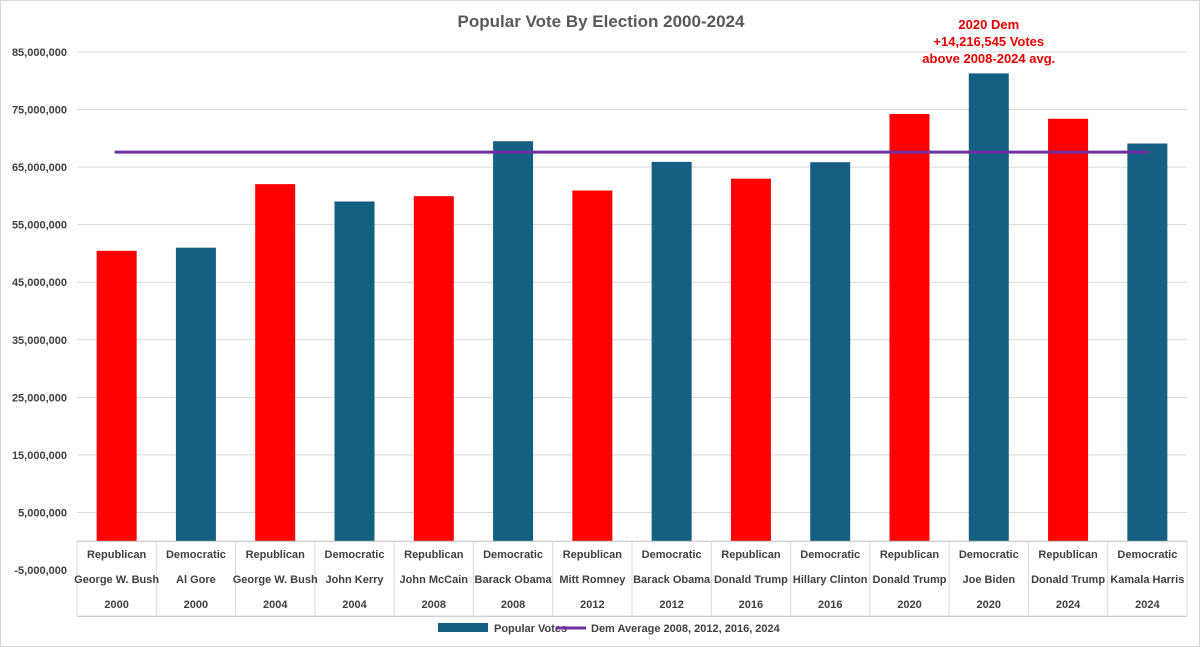 The width and height of the screenshot is (1200, 647). Describe the element at coordinates (988, 24) in the screenshot. I see `annotation-line: 2020 Dem` at that location.